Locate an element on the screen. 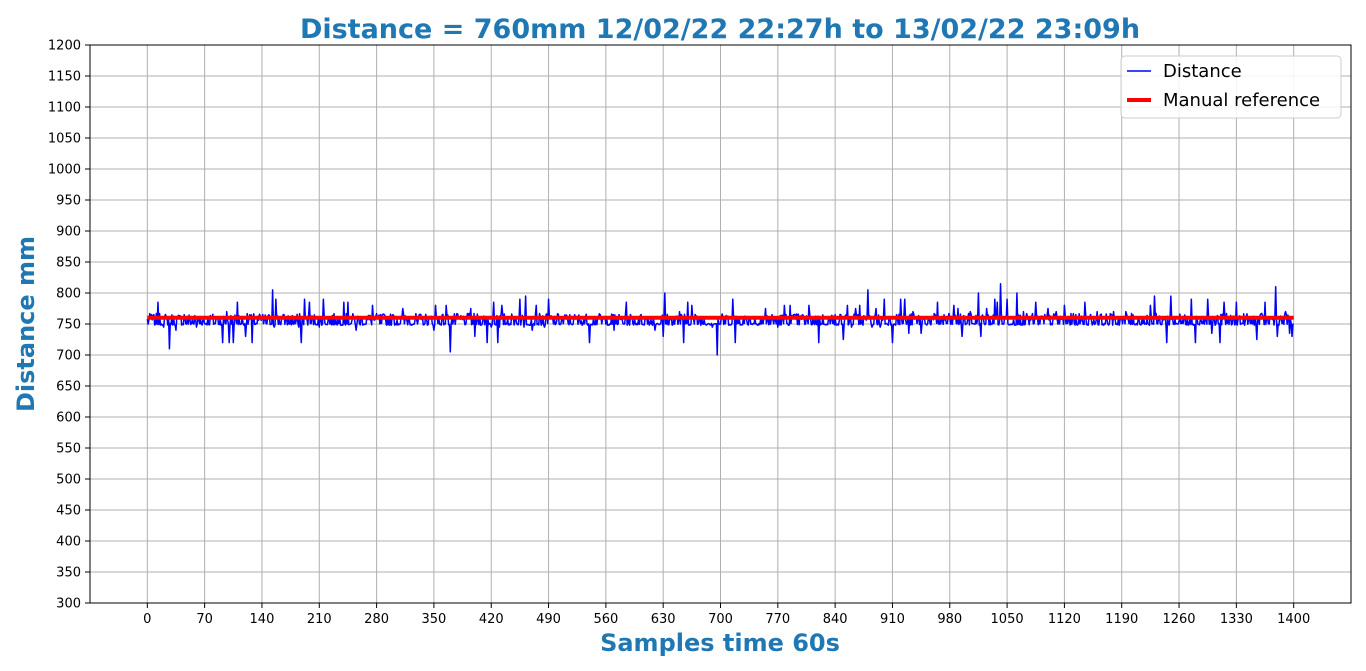 The image size is (1366, 671). x-tick-label: 0 is located at coordinates (147, 619).